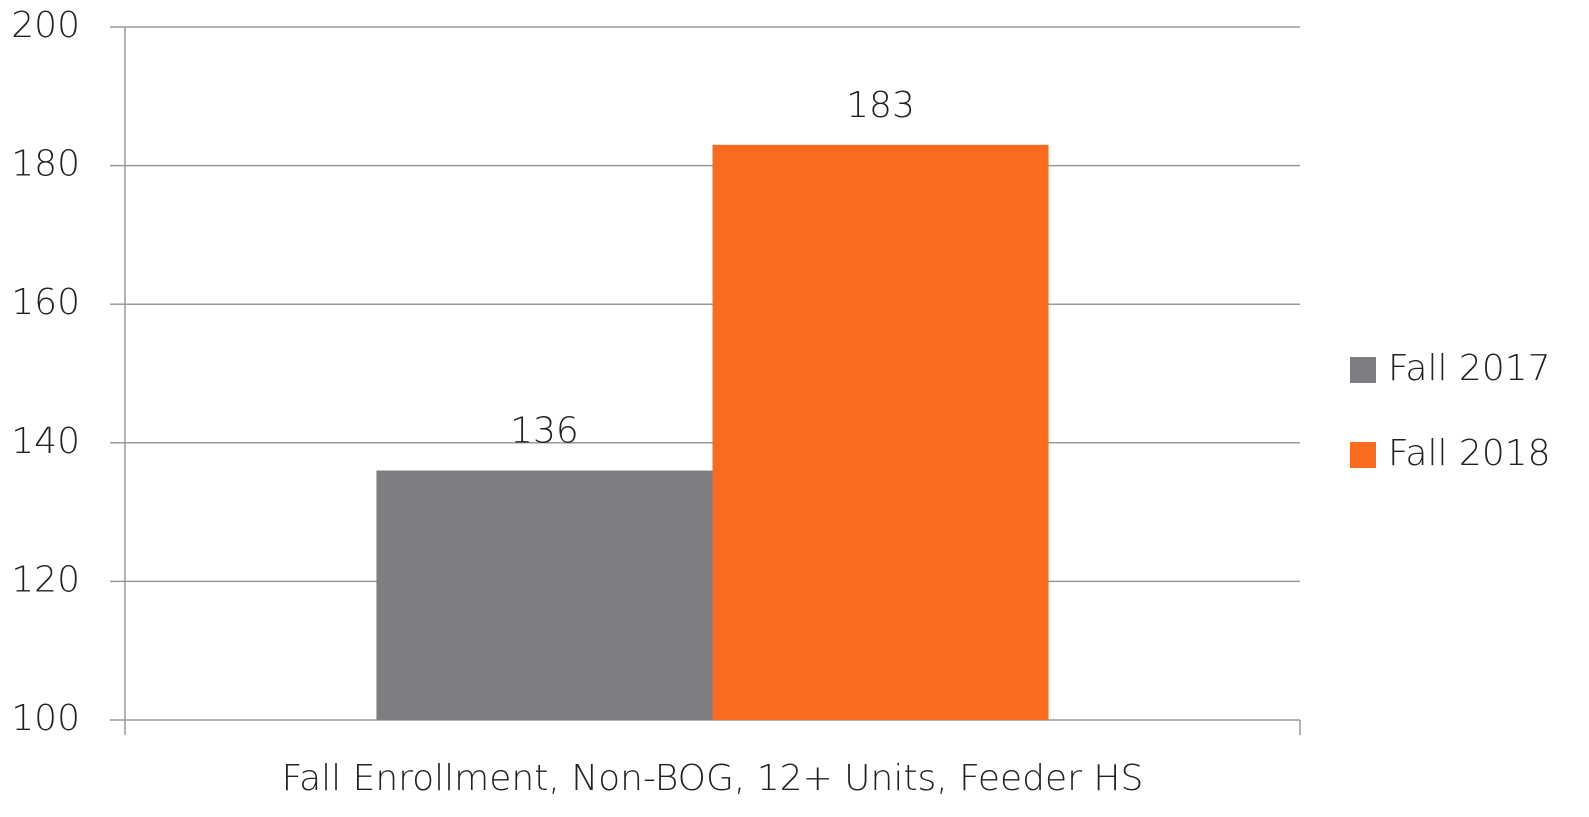 This screenshot has width=1589, height=817. What do you see at coordinates (45, 302) in the screenshot?
I see `y-tick-label: 160` at bounding box center [45, 302].